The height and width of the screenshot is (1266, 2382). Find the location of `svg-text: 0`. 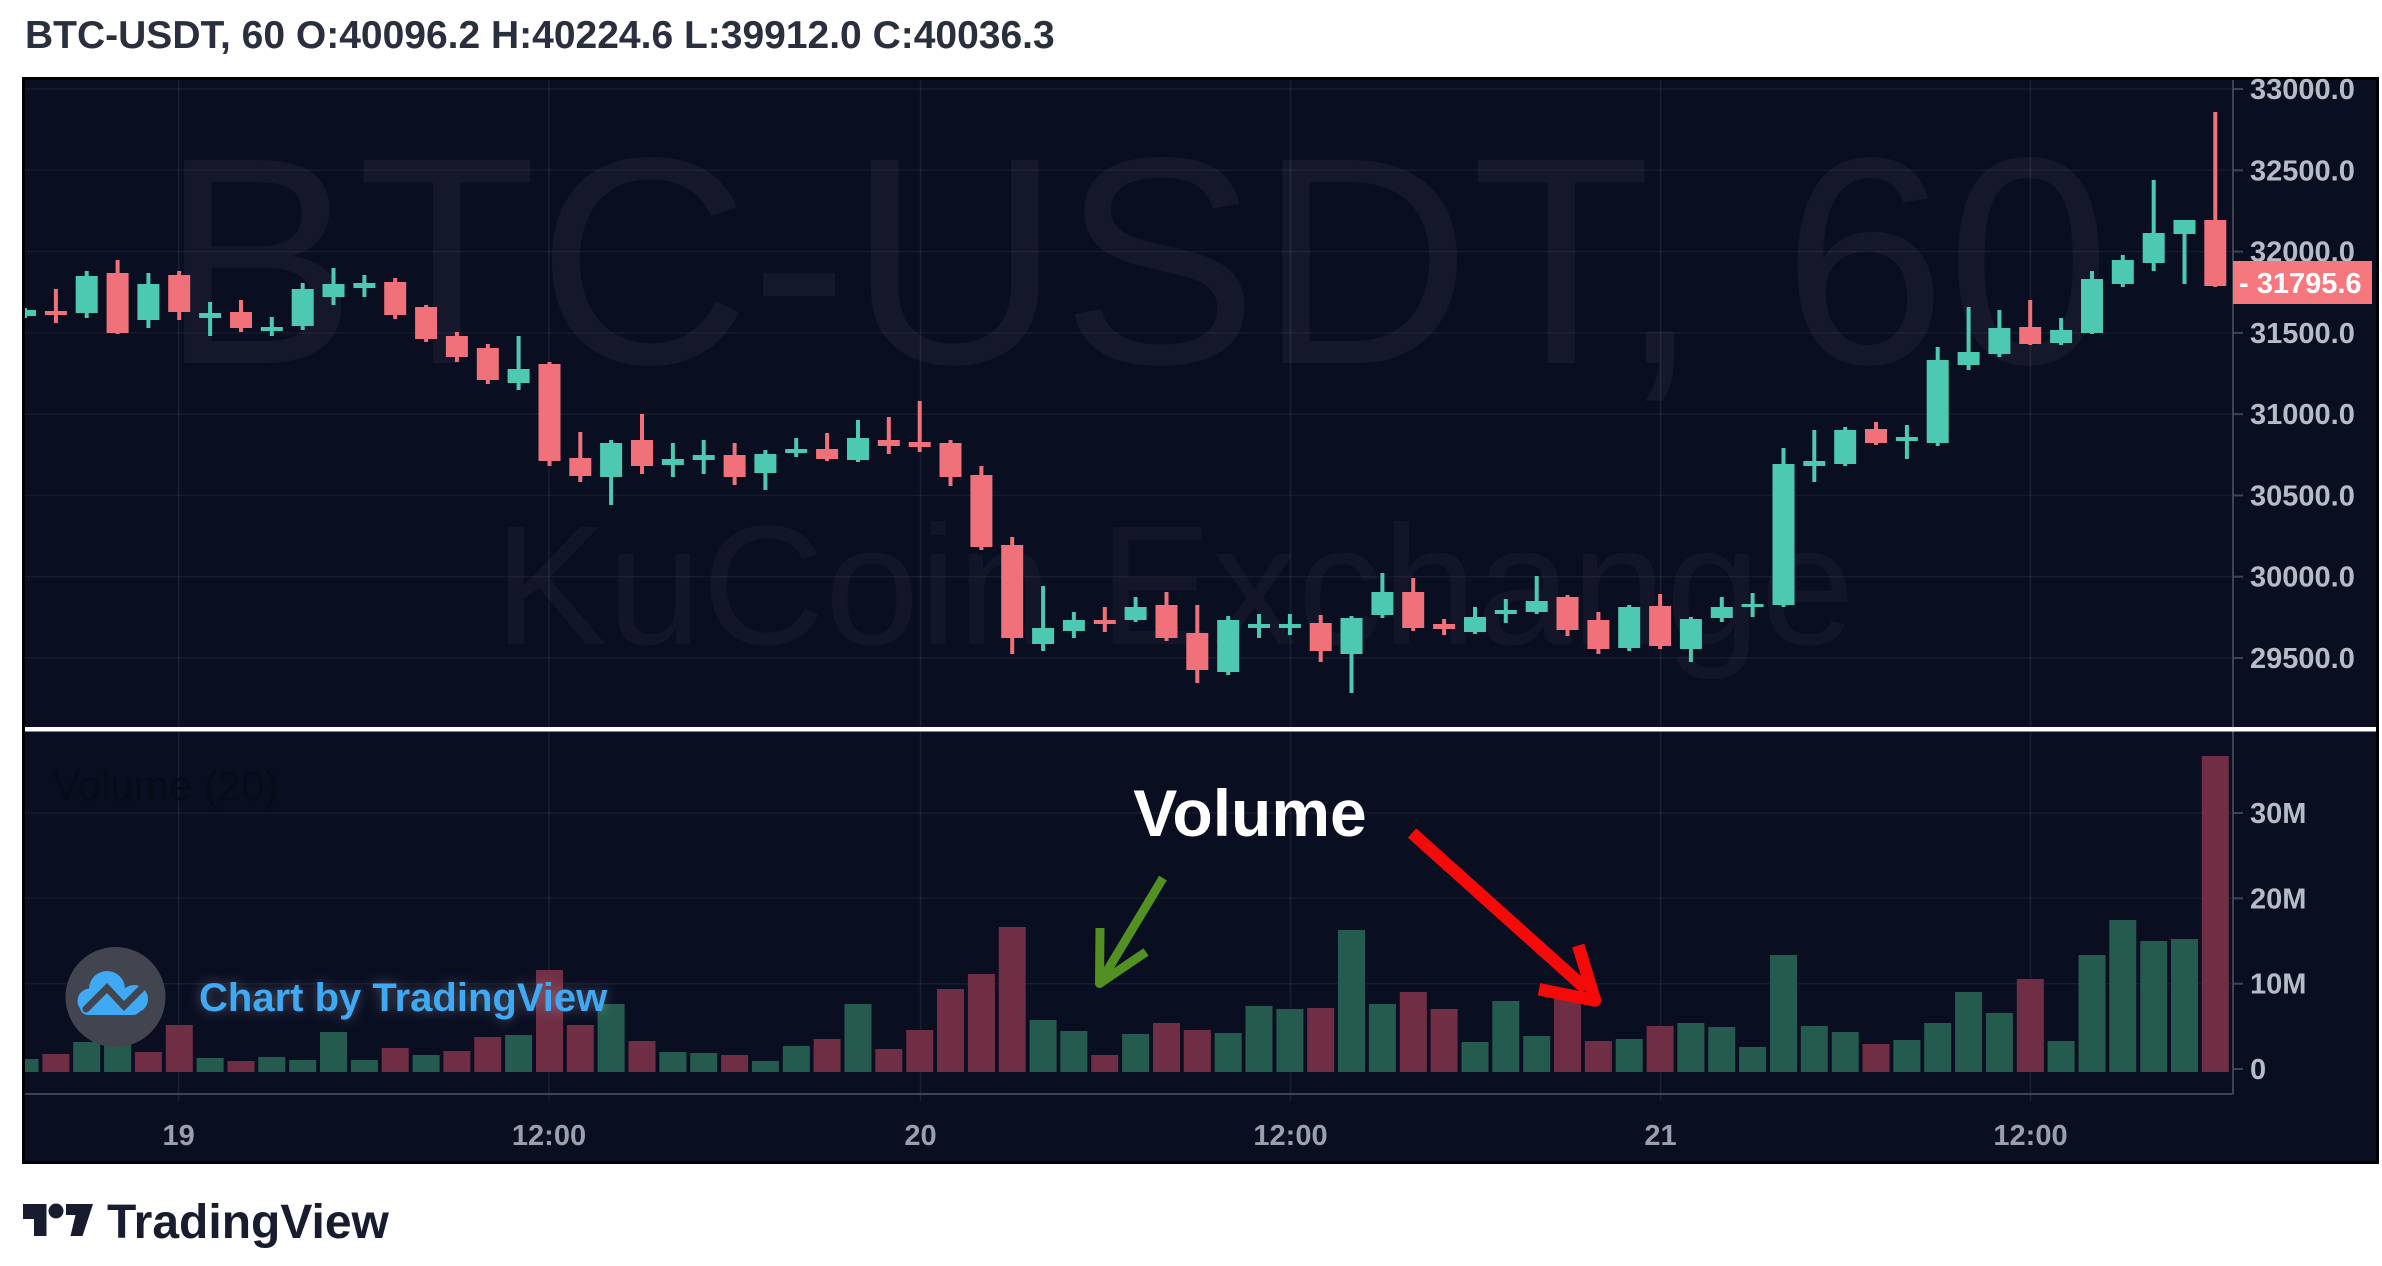

svg-text: 0 is located at coordinates (2258, 1070).